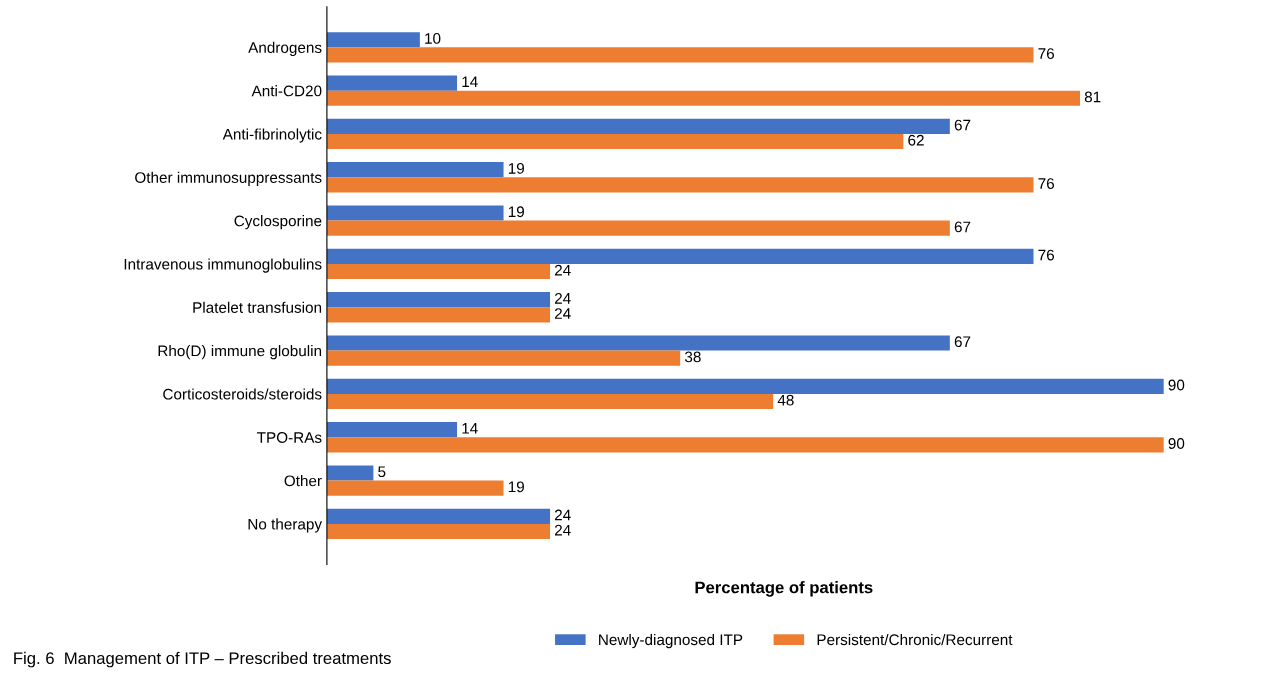 This screenshot has width=1287, height=680. Describe the element at coordinates (202, 659) in the screenshot. I see `caption: Fig. 6 Management of ITP – Prescribed treatments` at that location.